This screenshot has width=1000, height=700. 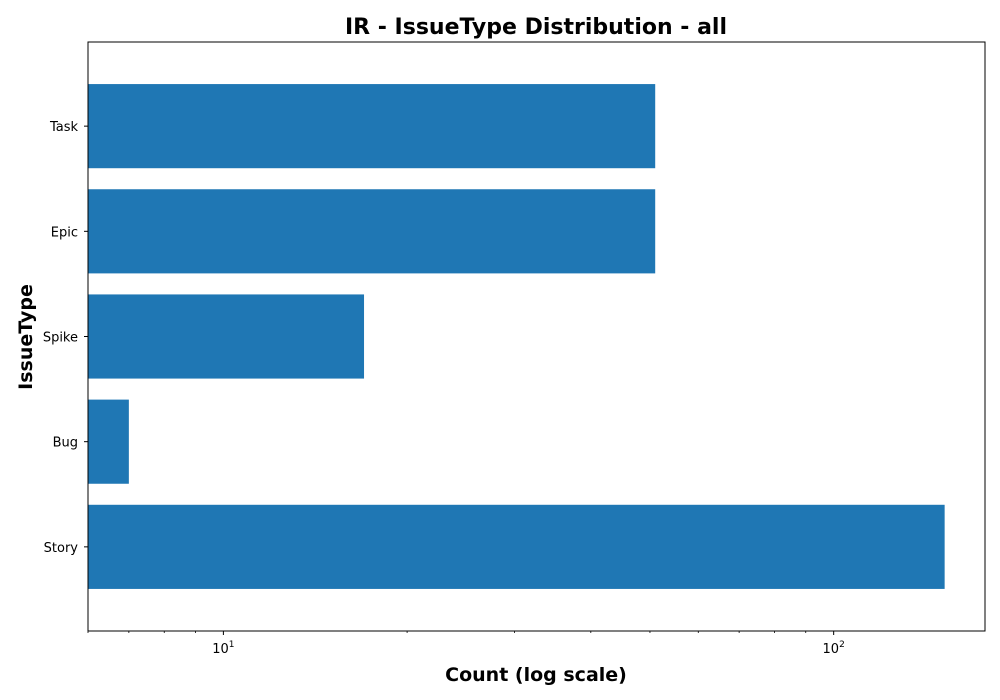 What do you see at coordinates (372, 126) in the screenshot?
I see `bar-task` at bounding box center [372, 126].